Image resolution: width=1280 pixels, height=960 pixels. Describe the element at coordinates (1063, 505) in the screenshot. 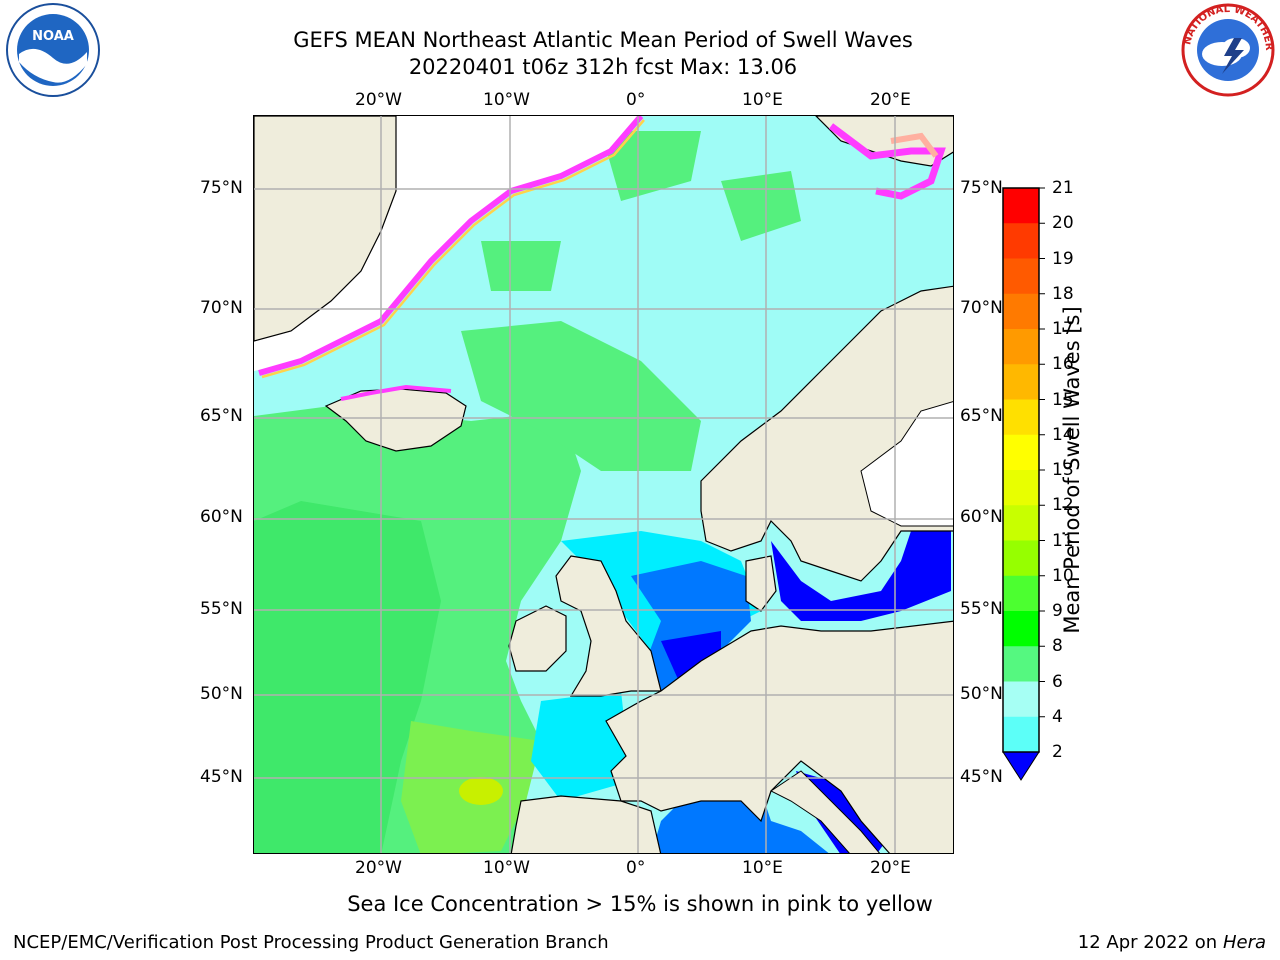

I see `colorbar-tick-label: 12` at that location.